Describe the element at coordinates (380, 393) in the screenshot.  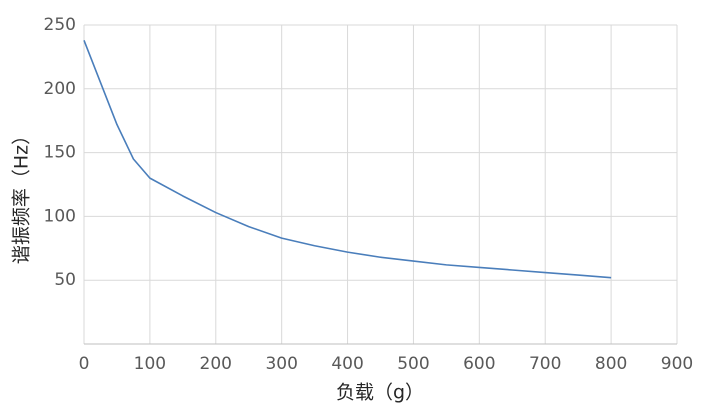
I see `x-axis-title: 负载（g）` at that location.